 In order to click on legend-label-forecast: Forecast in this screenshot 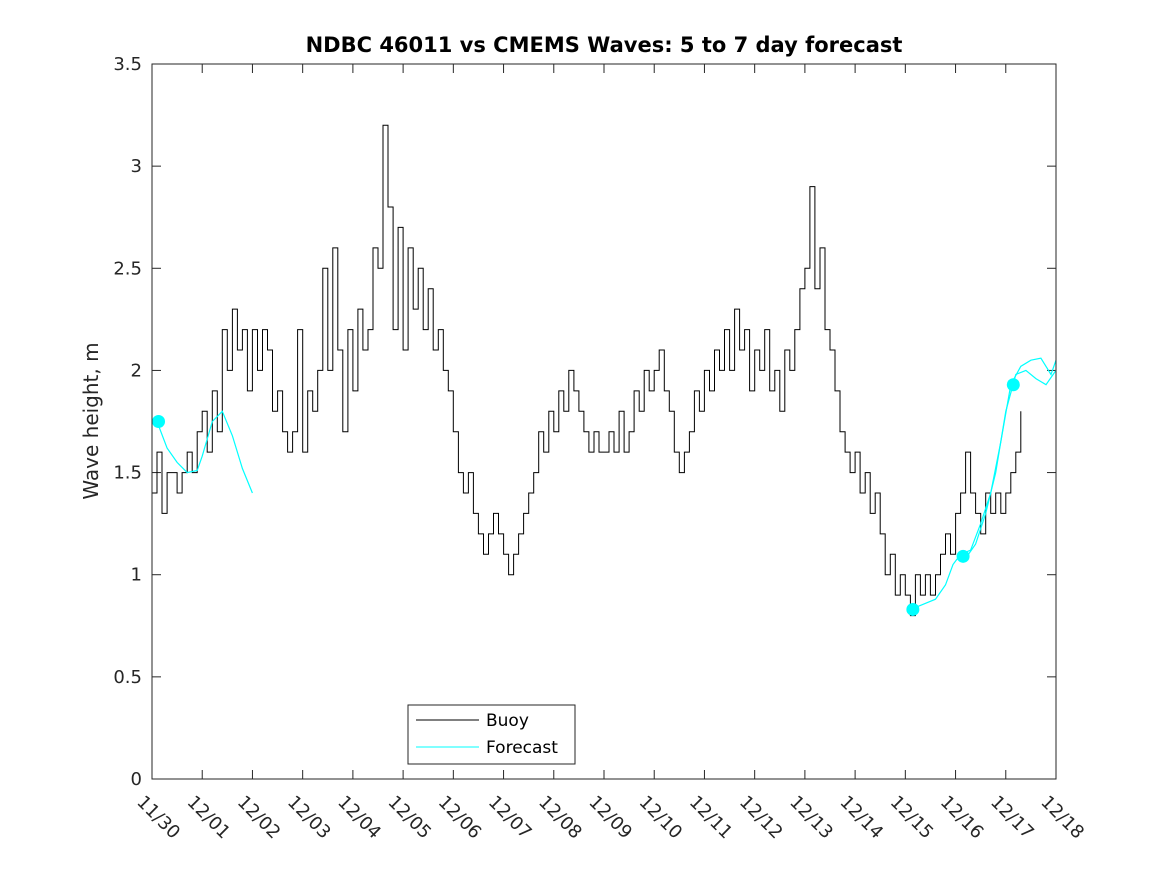, I will do `click(522, 748)`.